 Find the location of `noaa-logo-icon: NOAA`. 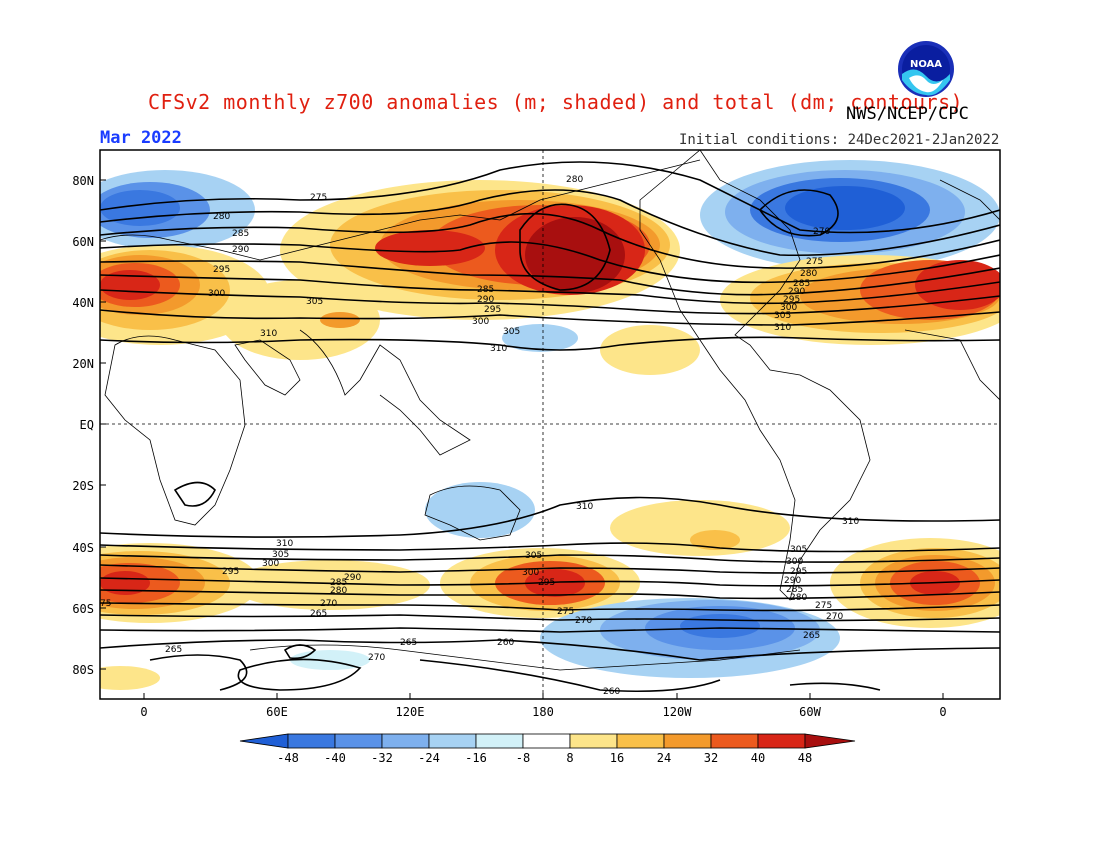

noaa-logo-icon: NOAA is located at coordinates (926, 69).